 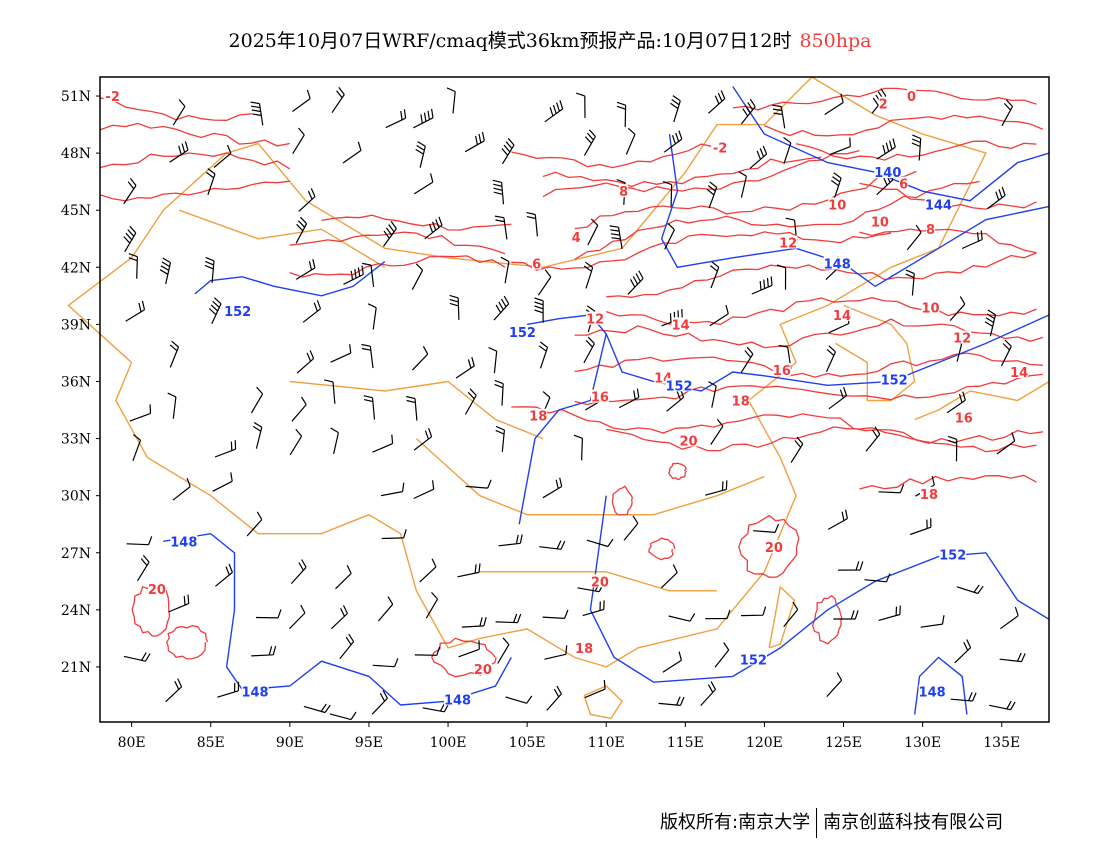 What do you see at coordinates (76, 325) in the screenshot?
I see `lat-tick-label: 39N` at bounding box center [76, 325].